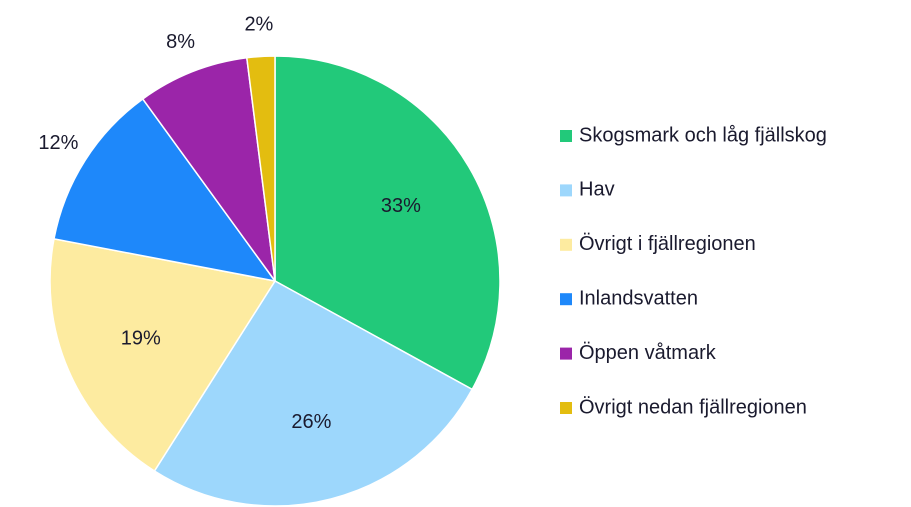  Describe the element at coordinates (58, 143) in the screenshot. I see `slice-label: 12%` at that location.